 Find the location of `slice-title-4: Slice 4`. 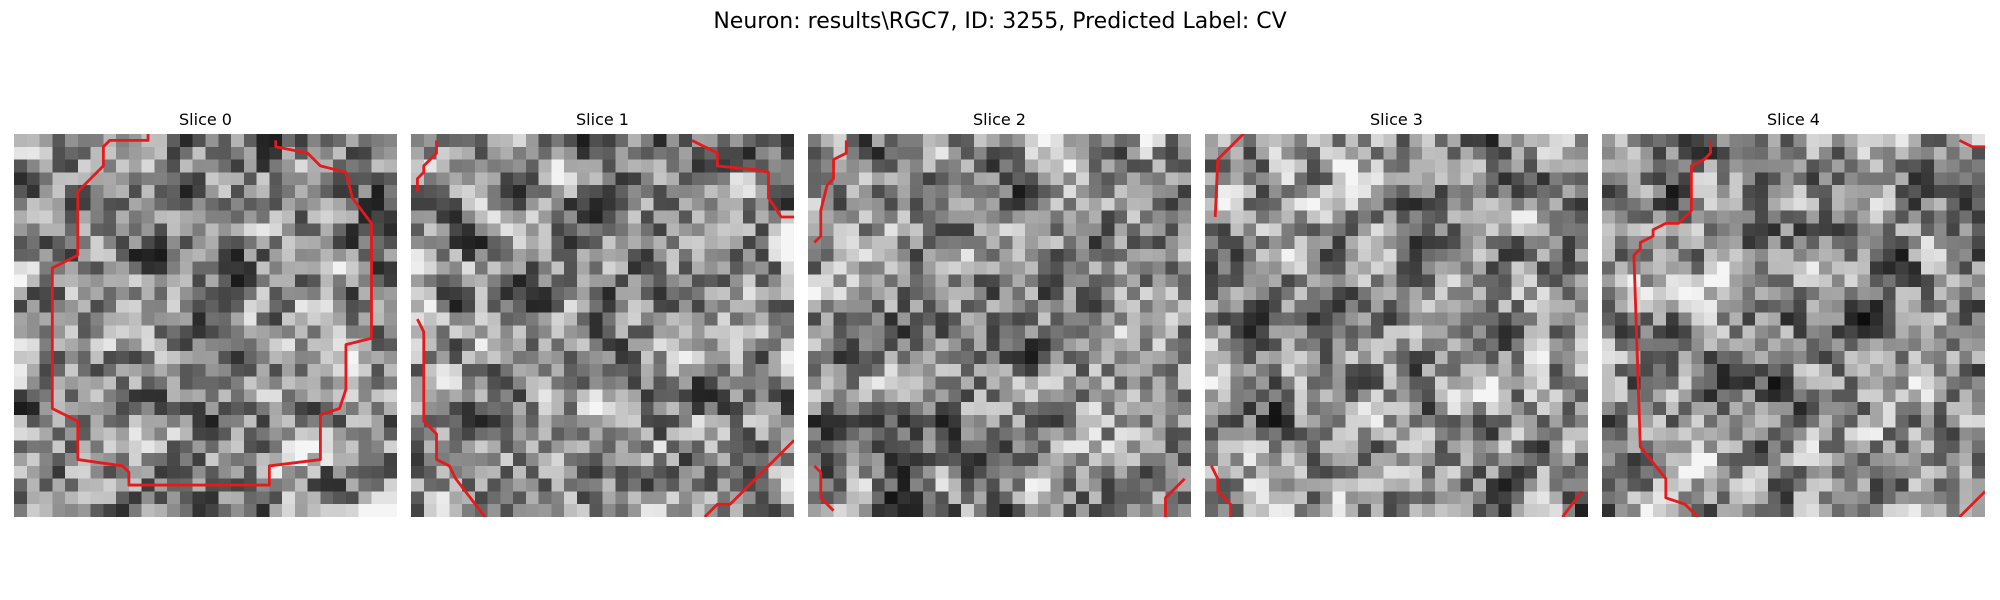

slice-title-4: Slice 4 is located at coordinates (1793, 119).